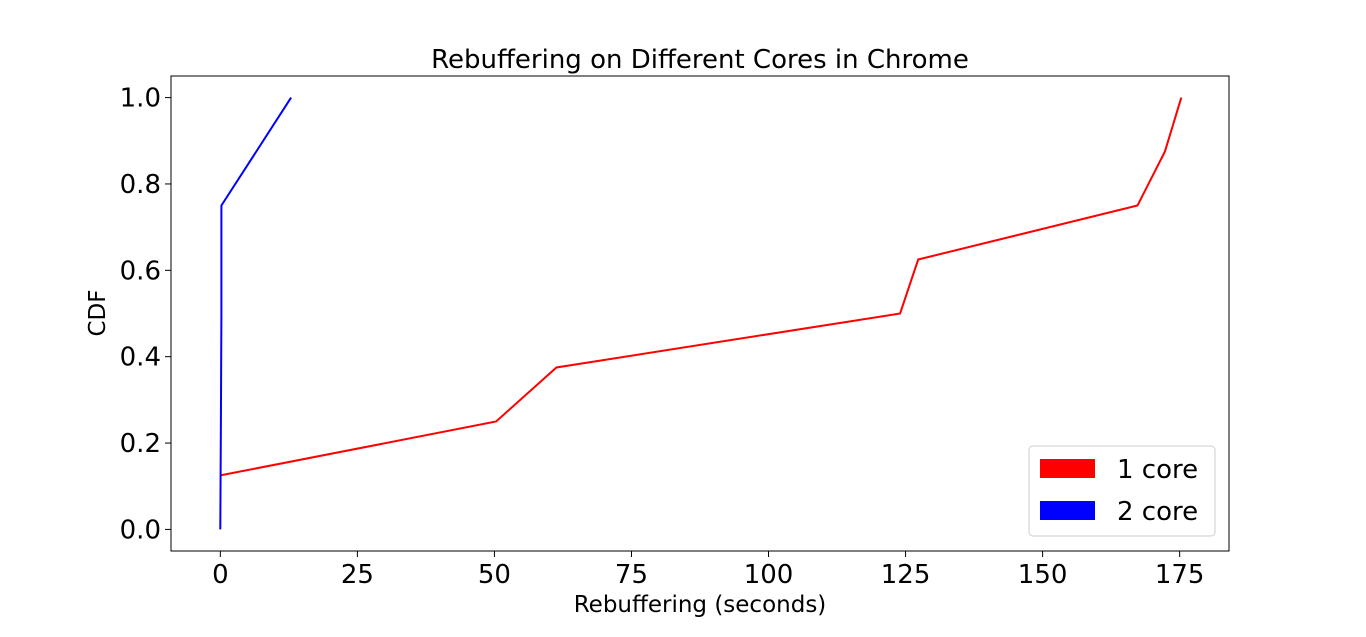  What do you see at coordinates (145, 314) in the screenshot?
I see `y-axis: 0.0 0.2 0.4 0.6 0.8 1.0` at bounding box center [145, 314].